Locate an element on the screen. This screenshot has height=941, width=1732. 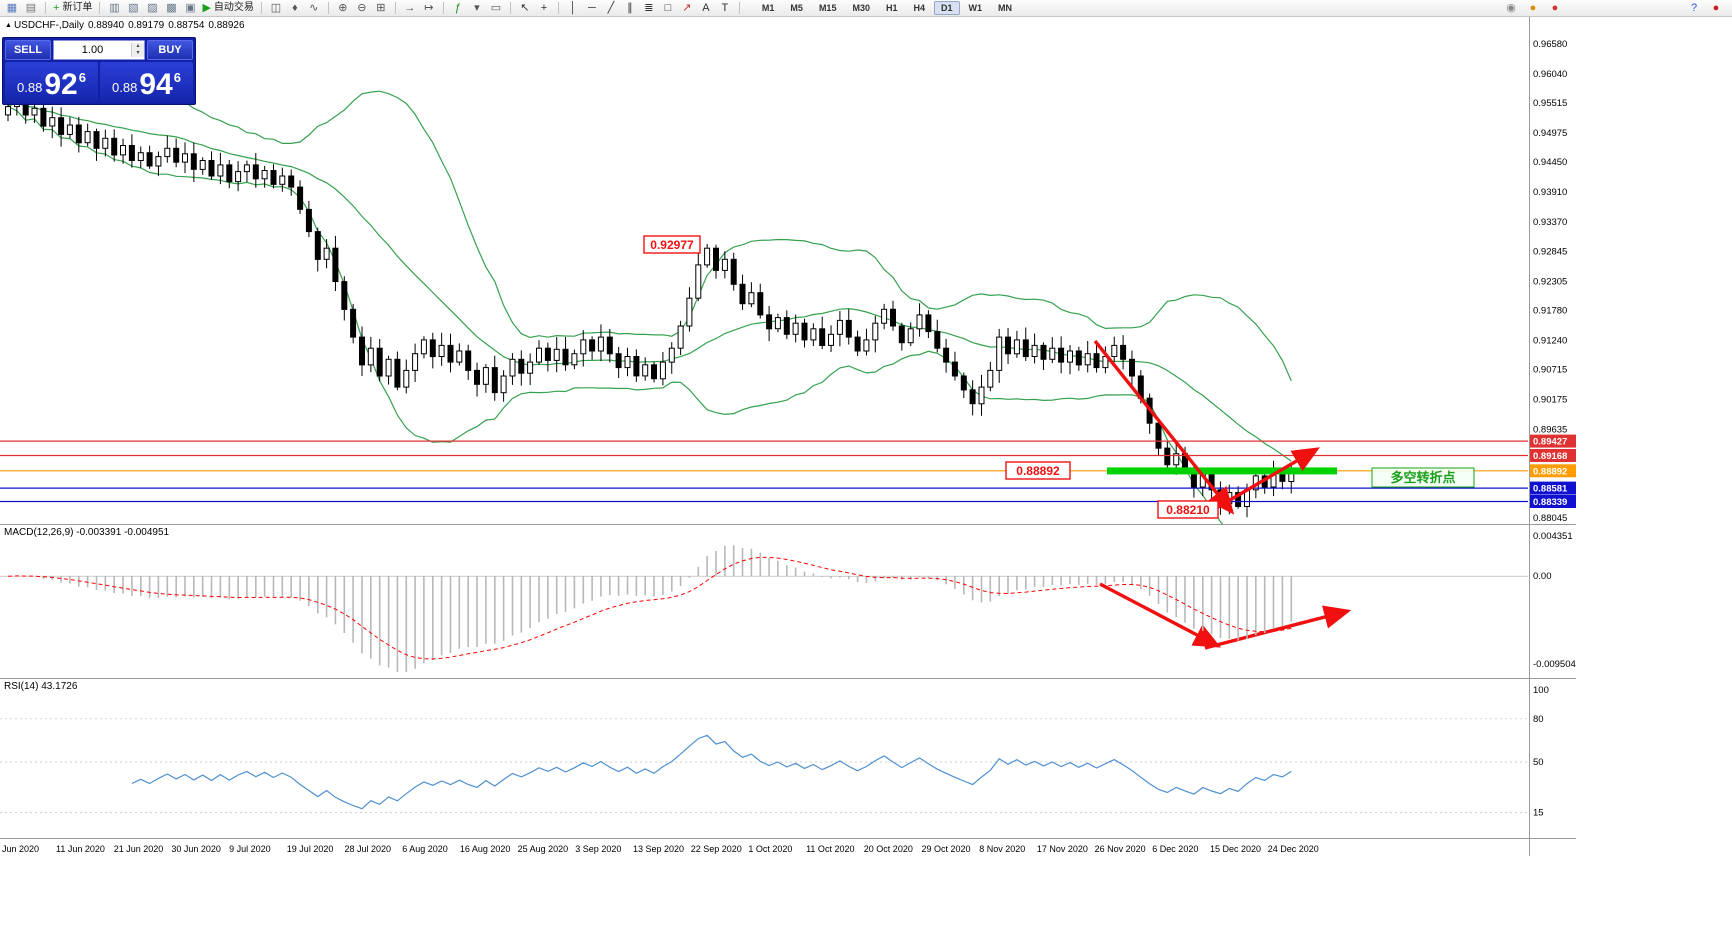
clock-icon: ◉ is located at coordinates (1511, 8).